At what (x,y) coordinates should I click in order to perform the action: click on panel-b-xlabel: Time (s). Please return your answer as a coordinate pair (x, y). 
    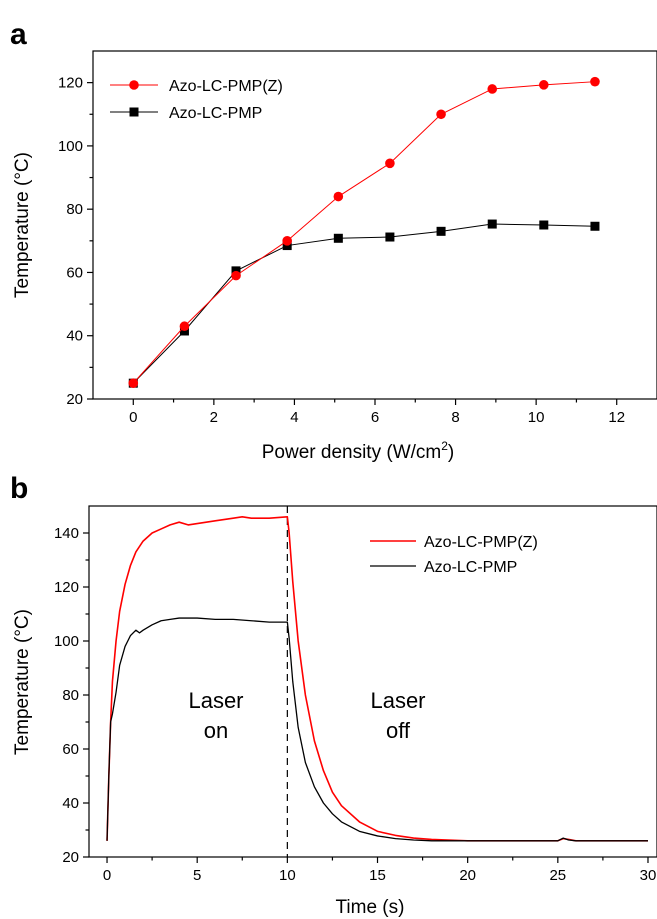
    Looking at the image, I should click on (370, 907).